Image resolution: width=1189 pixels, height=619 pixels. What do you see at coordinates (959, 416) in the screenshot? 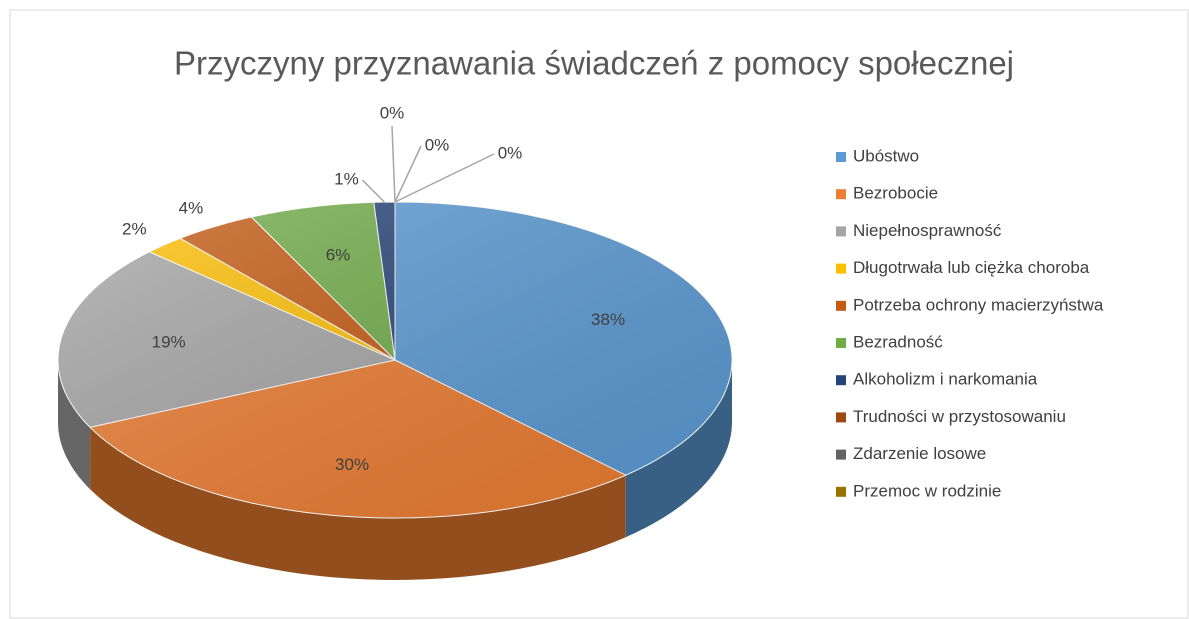
I see `legend-label: Trudności w przystosowaniu` at bounding box center [959, 416].